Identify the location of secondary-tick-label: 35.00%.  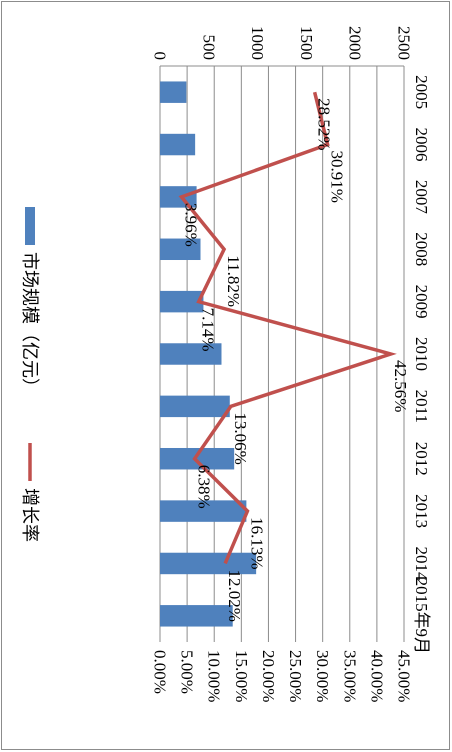
(349, 676).